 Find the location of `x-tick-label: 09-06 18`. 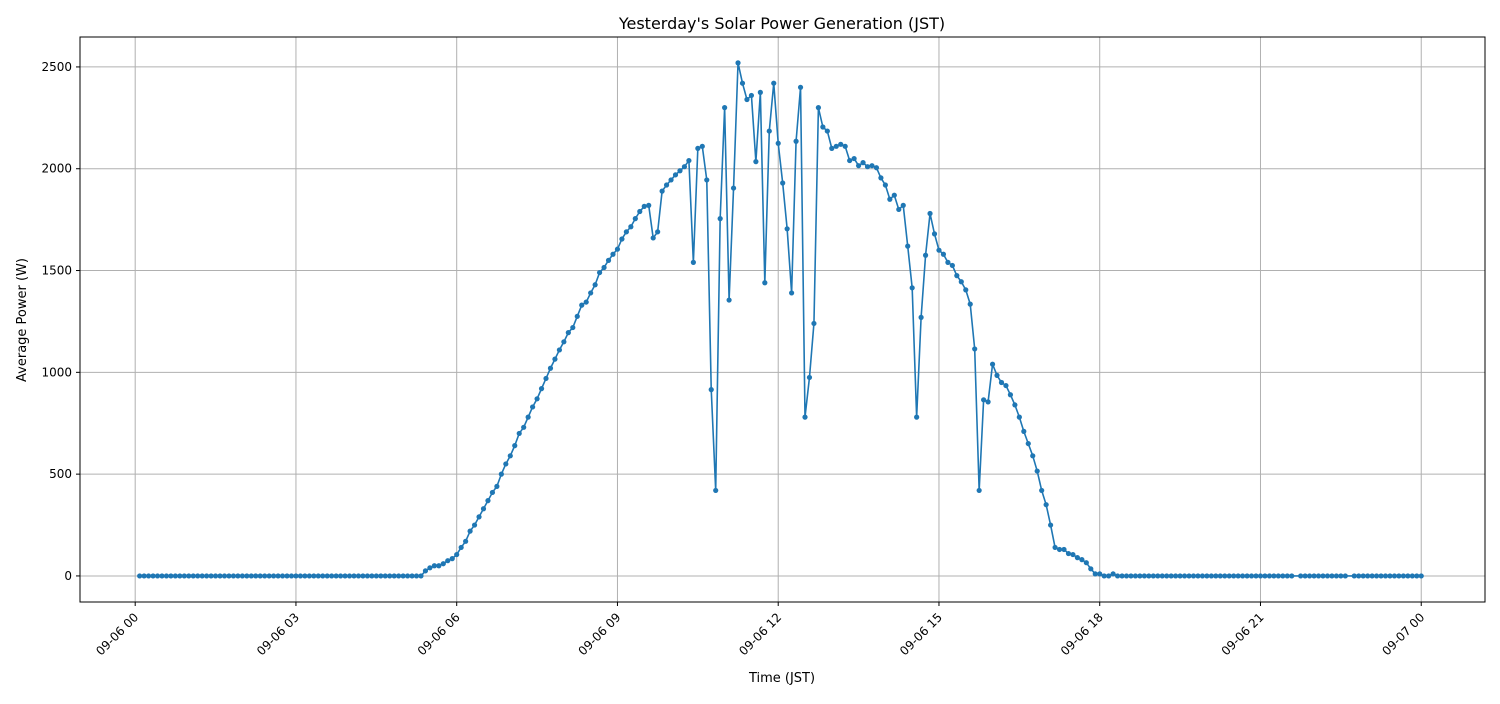

x-tick-label: 09-06 18 is located at coordinates (1082, 634).